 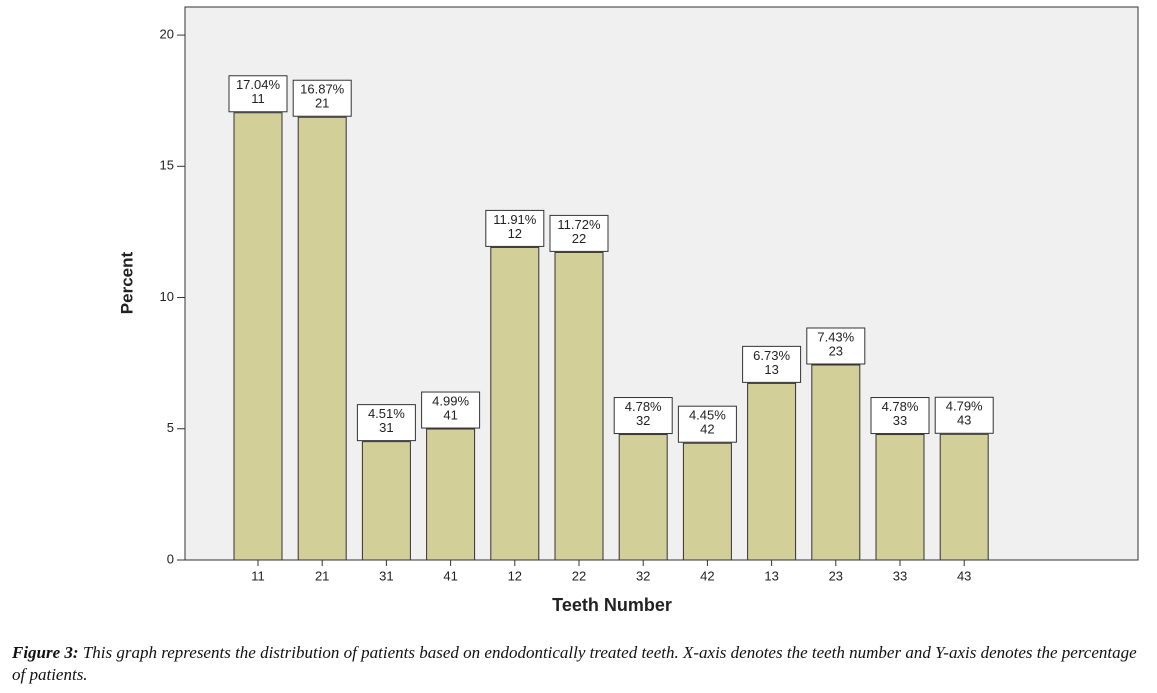 I want to click on y-tick-label: 5, so click(x=170, y=427).